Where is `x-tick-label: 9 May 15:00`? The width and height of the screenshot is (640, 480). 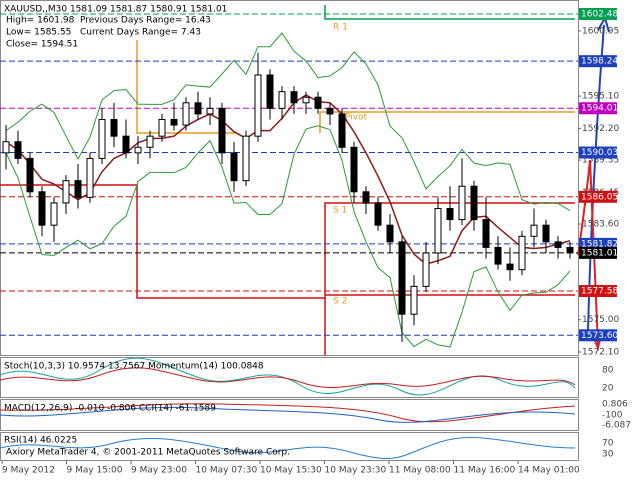 x-tick-label: 9 May 15:00 is located at coordinates (95, 471).